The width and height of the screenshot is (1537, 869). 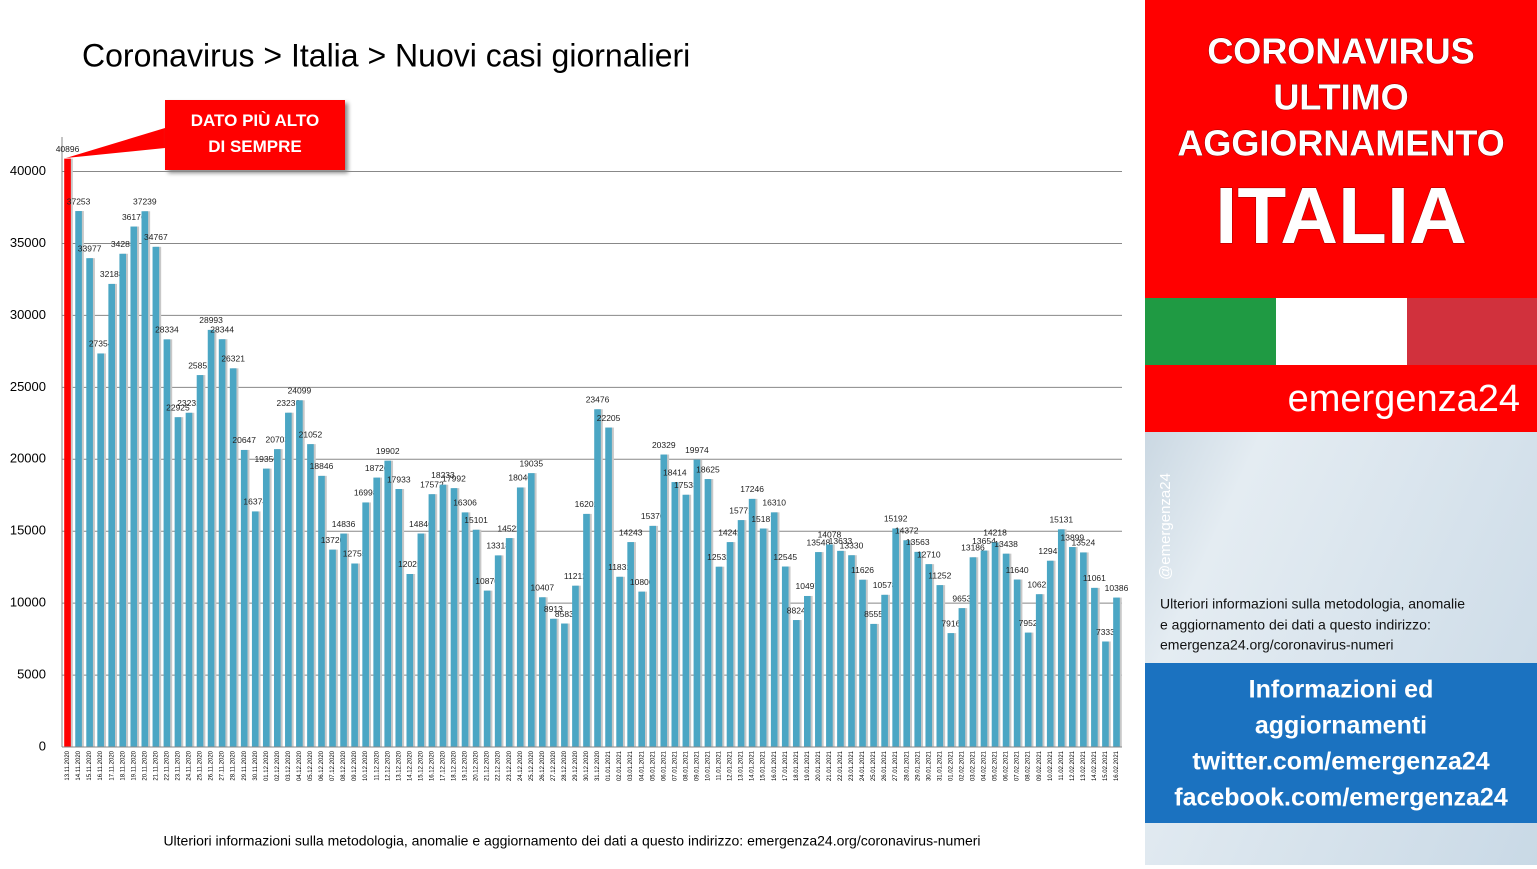 I want to click on y-tick-label: 40000, so click(x=28, y=170).